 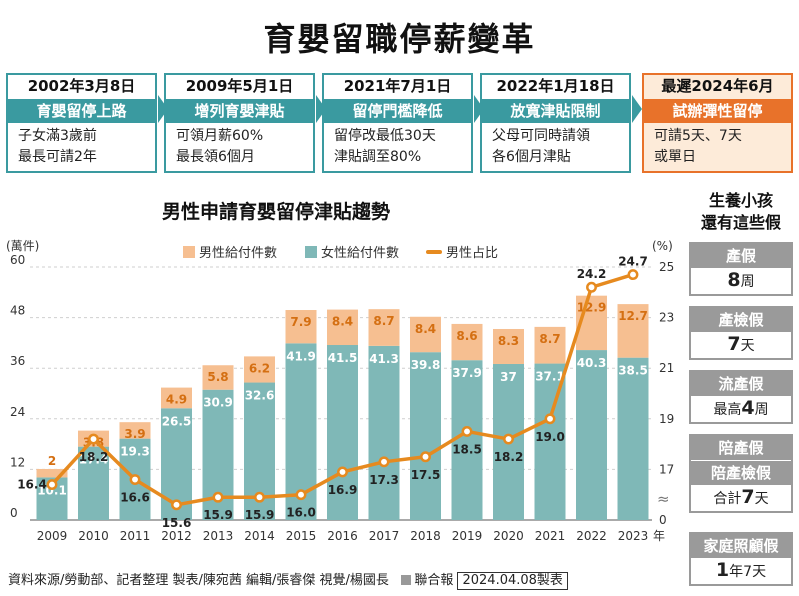 What do you see at coordinates (748, 497) in the screenshot?
I see `leave-number: 7` at bounding box center [748, 497].